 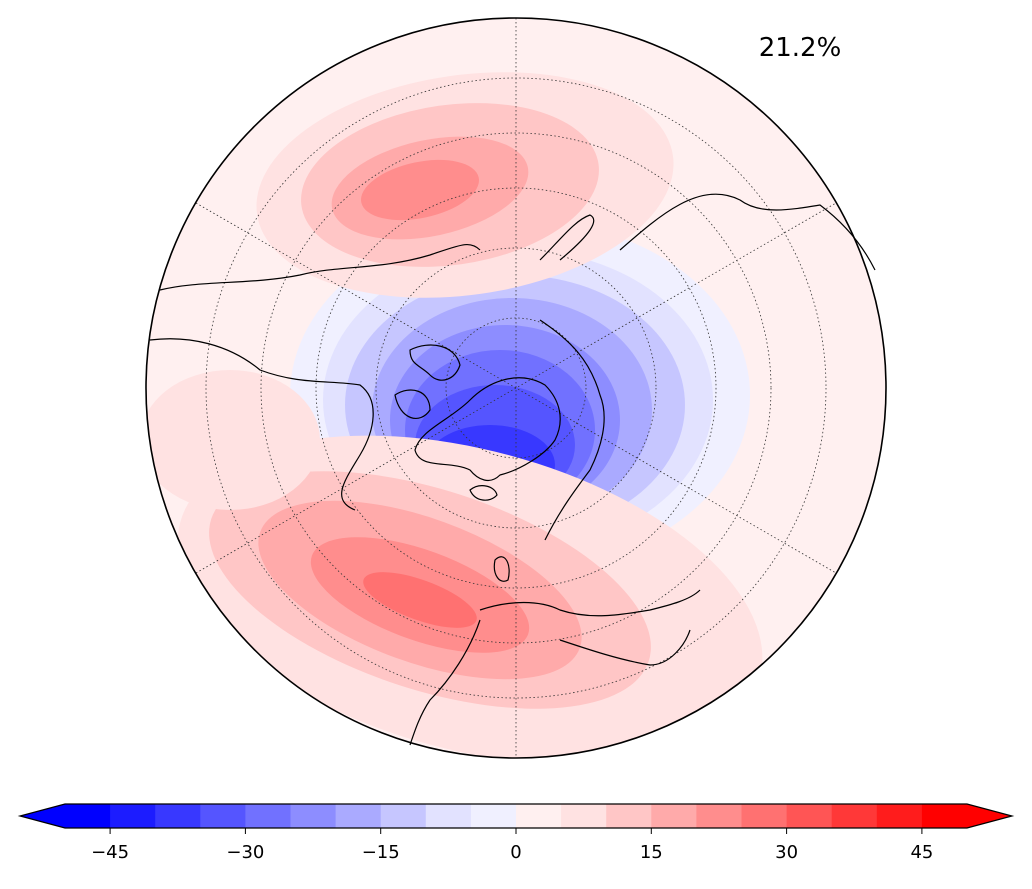 I want to click on colorbar-tick-label: 0, so click(x=515, y=852).